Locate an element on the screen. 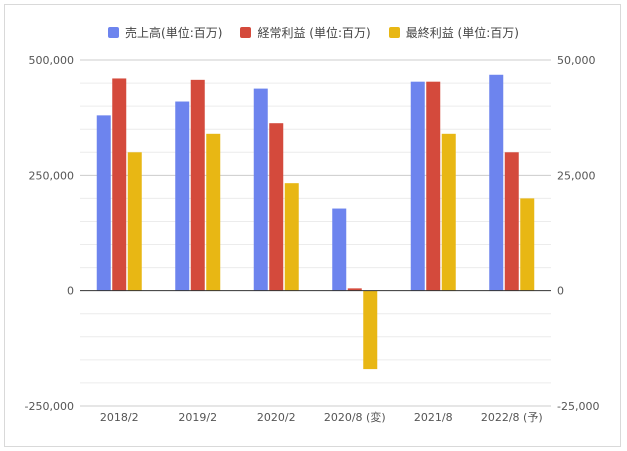  y-right-tick-label: -25,000 is located at coordinates (578, 406).